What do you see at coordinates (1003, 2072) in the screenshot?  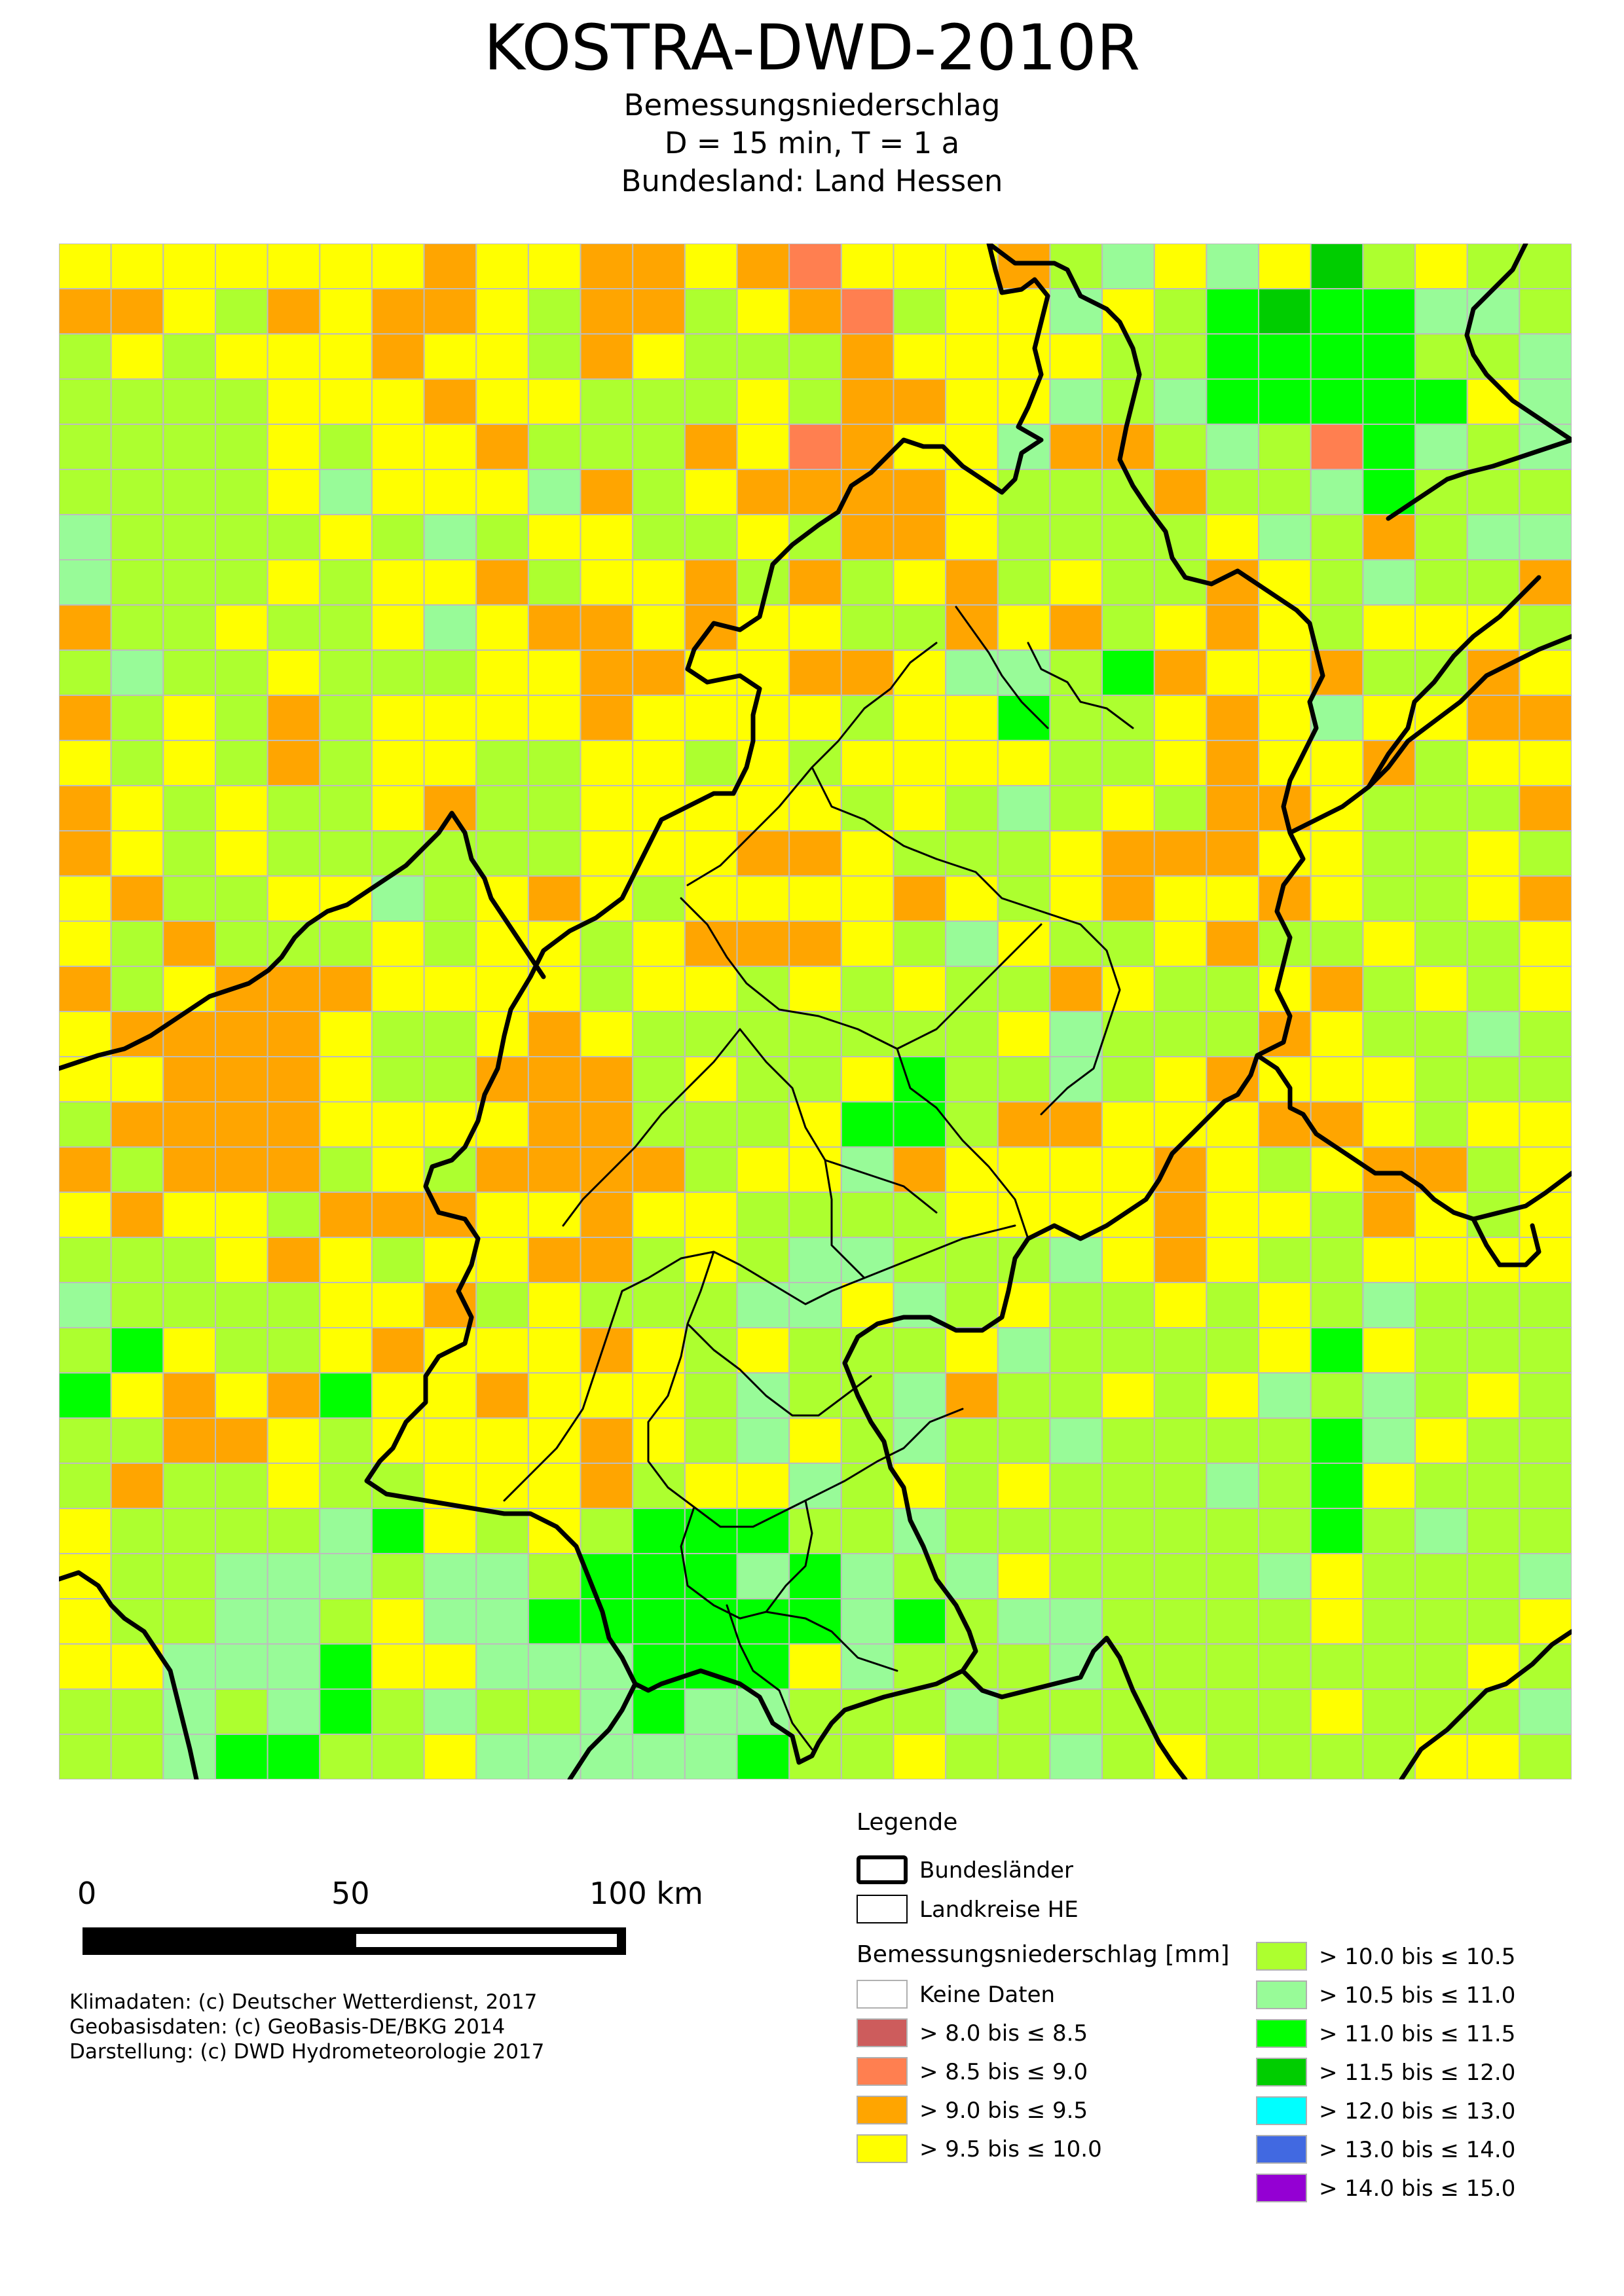 I see `legend-class-label: > 8.5 bis ≤ 9.0` at bounding box center [1003, 2072].